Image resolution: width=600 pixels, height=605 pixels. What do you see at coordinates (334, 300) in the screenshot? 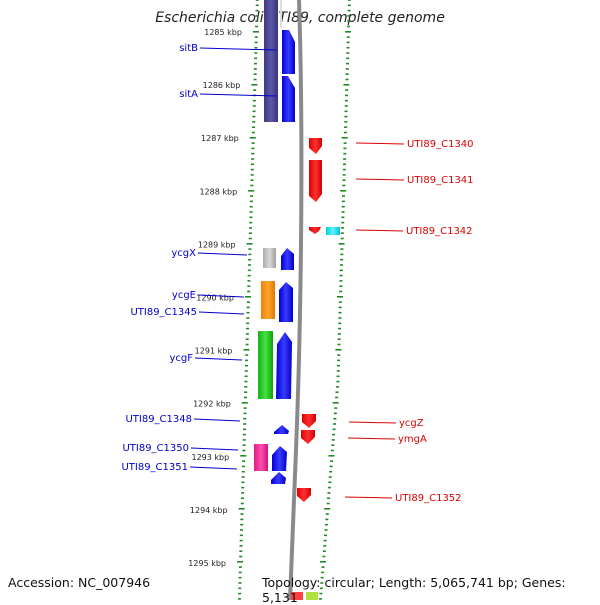
I see `right-tick-ring` at bounding box center [334, 300].